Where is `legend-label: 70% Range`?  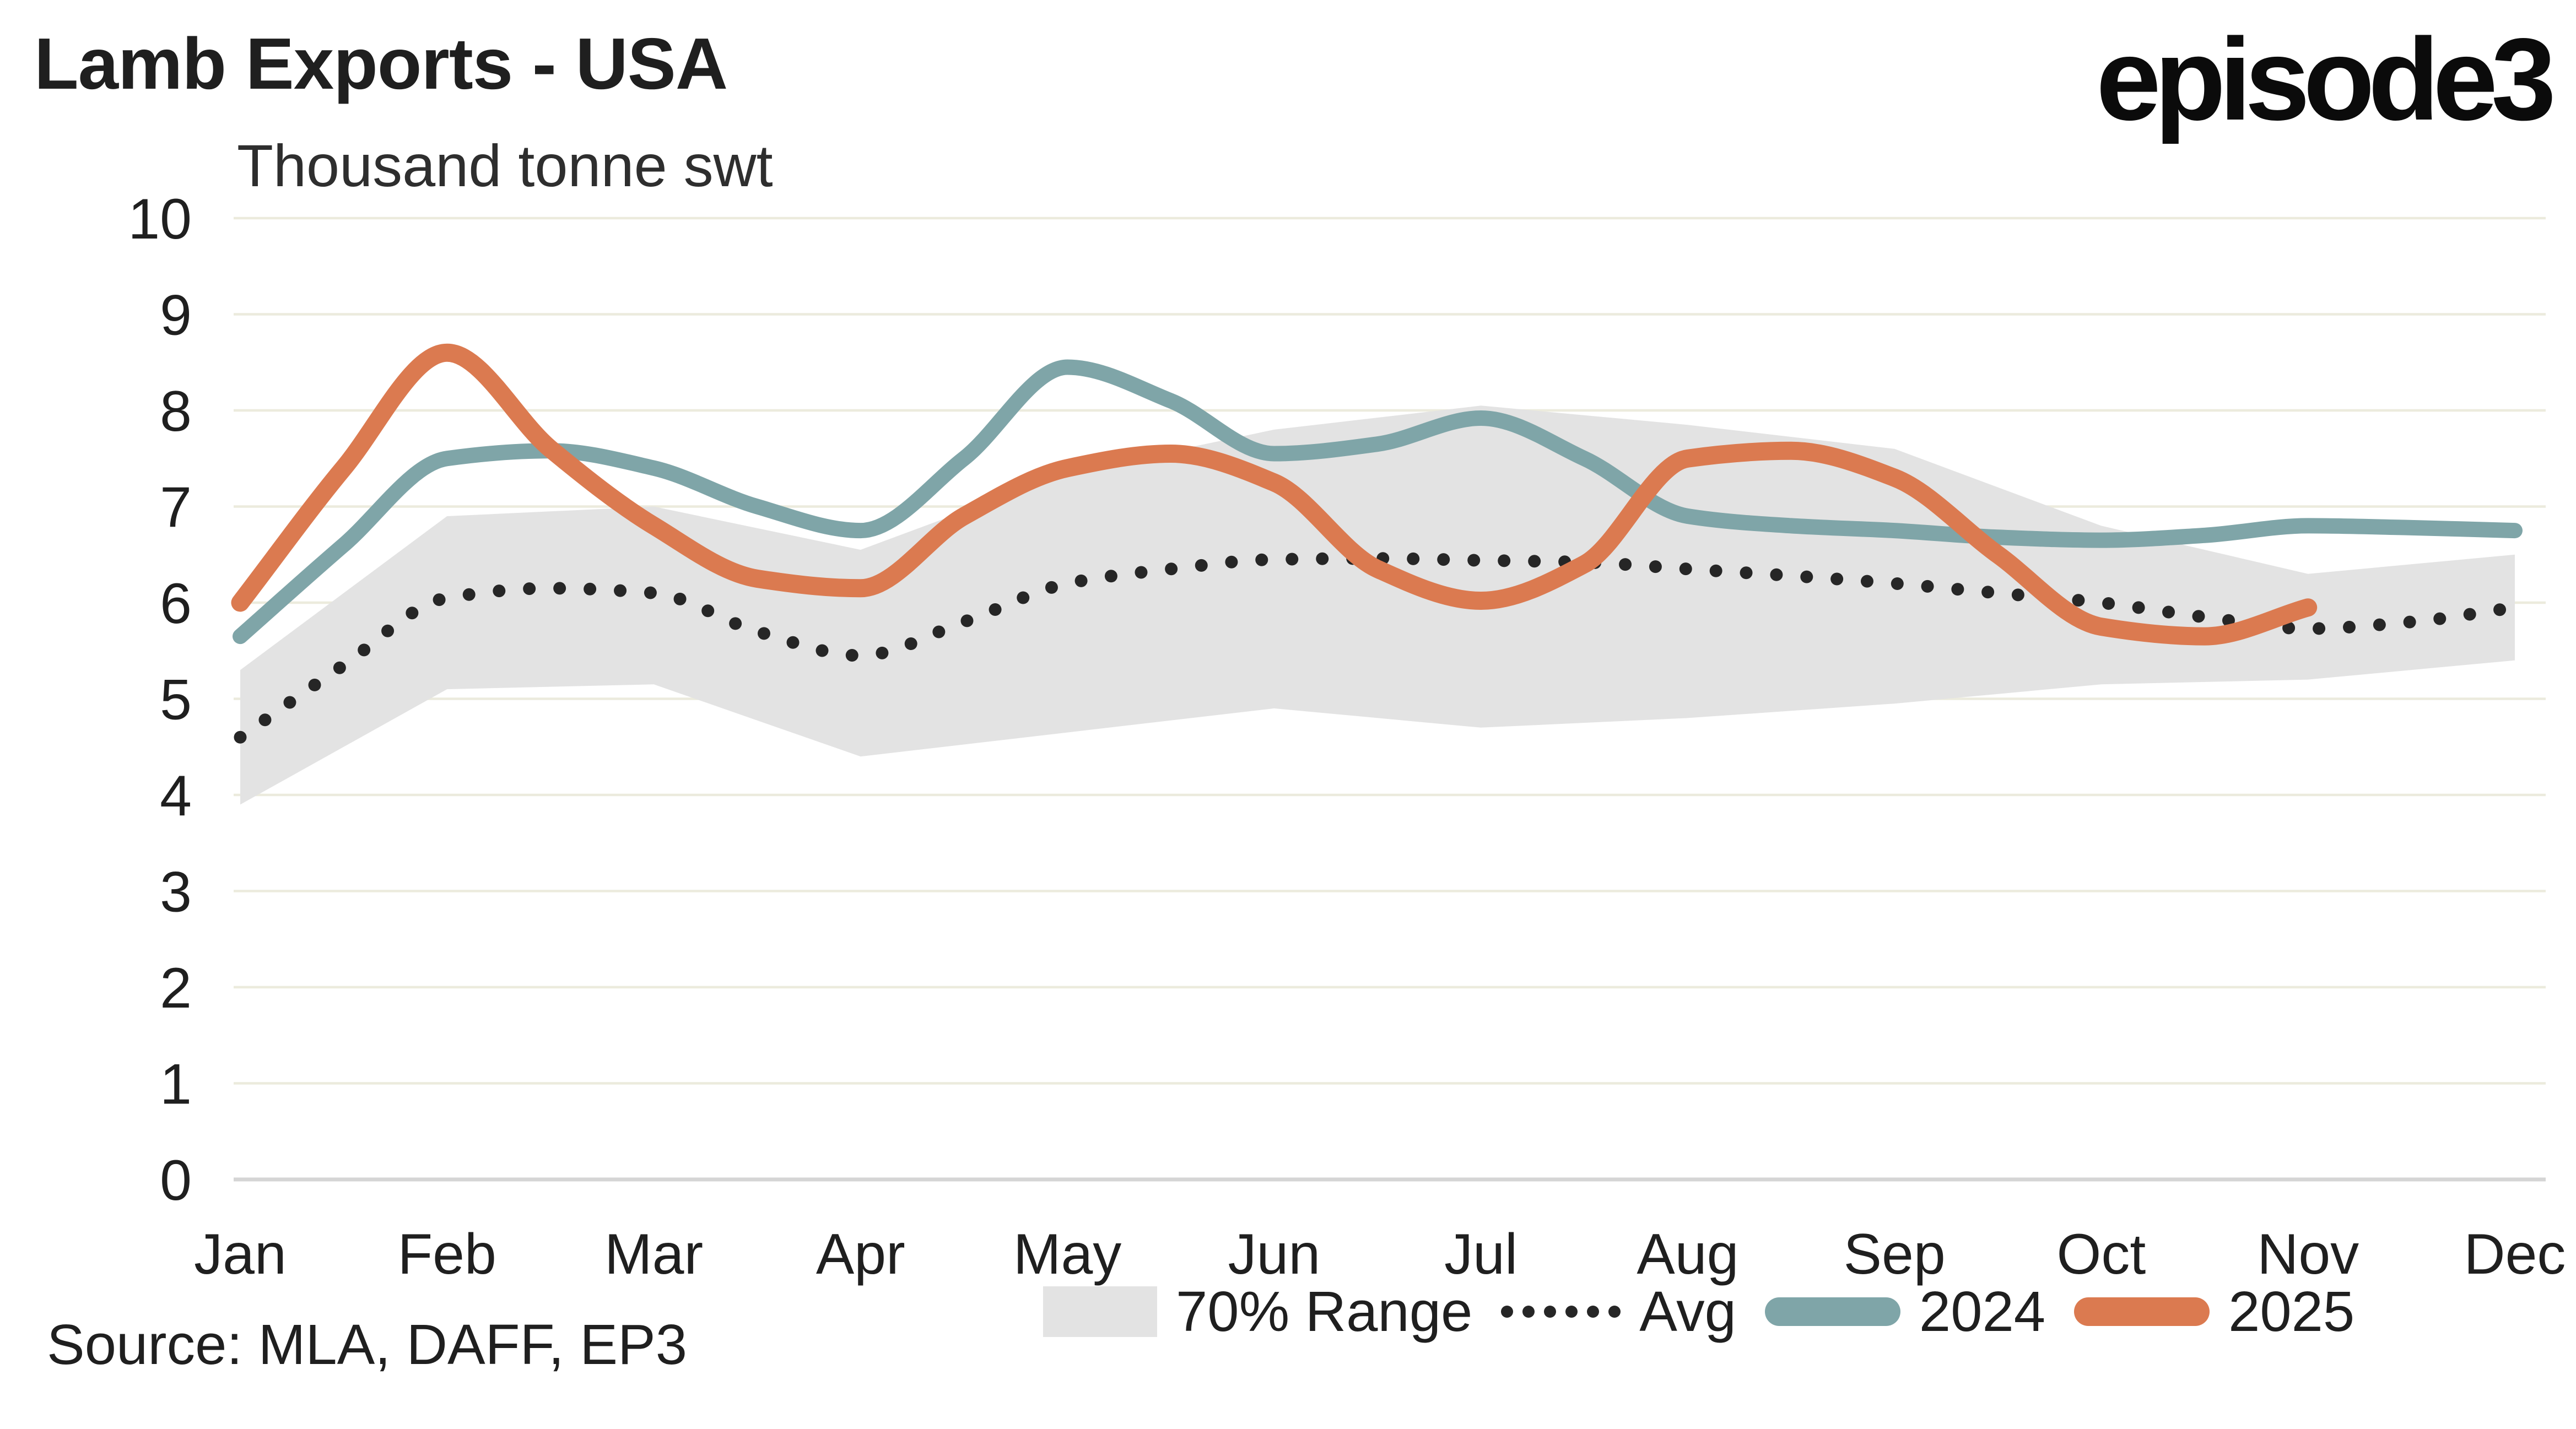 legend-label: 70% Range is located at coordinates (1324, 1311).